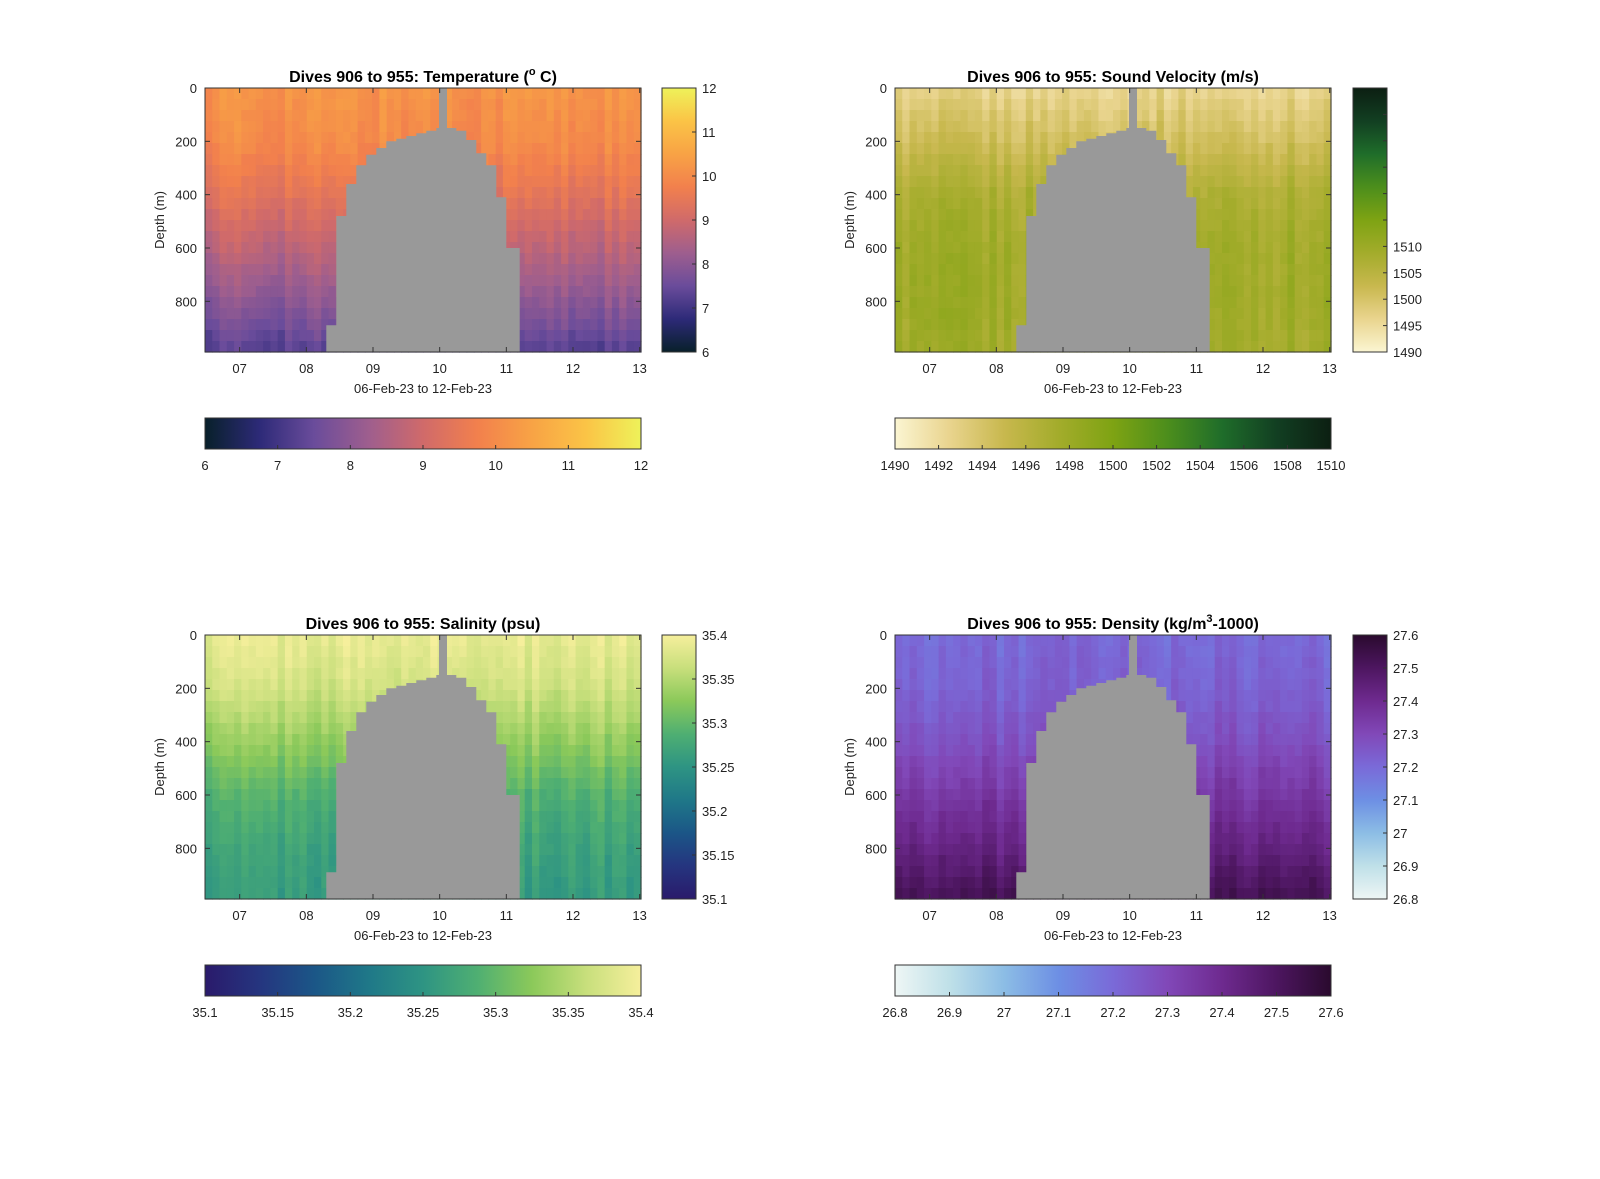  Describe the element at coordinates (1370, 220) in the screenshot. I see `colorbar-vertical` at that location.